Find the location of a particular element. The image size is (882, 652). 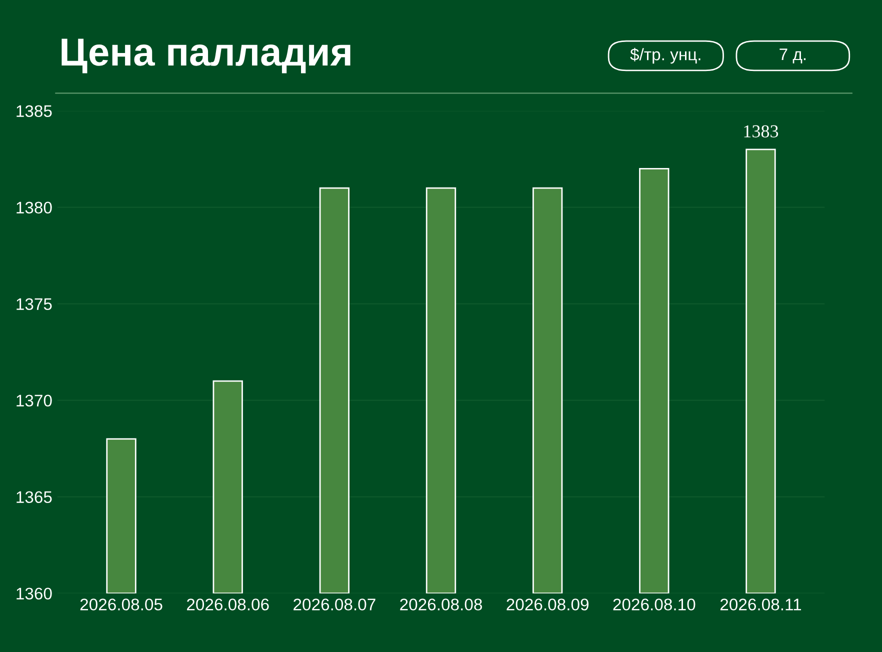

x-tick-label: 2026.08.09 is located at coordinates (547, 604).